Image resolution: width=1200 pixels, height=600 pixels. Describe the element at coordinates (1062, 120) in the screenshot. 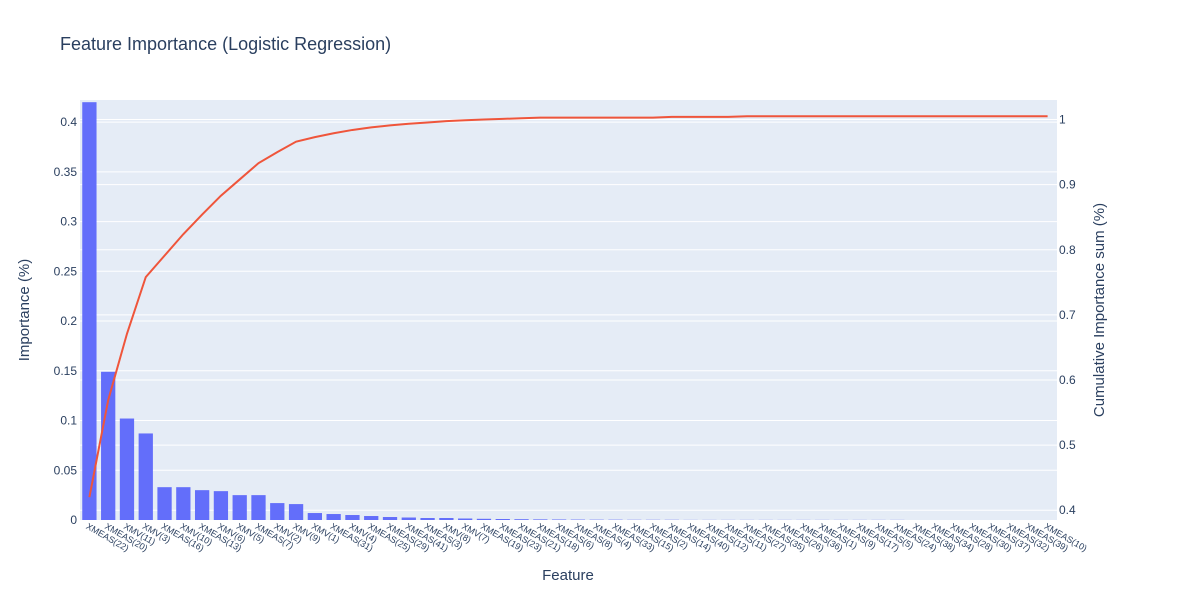

I see `y2-tick-label: 1` at that location.